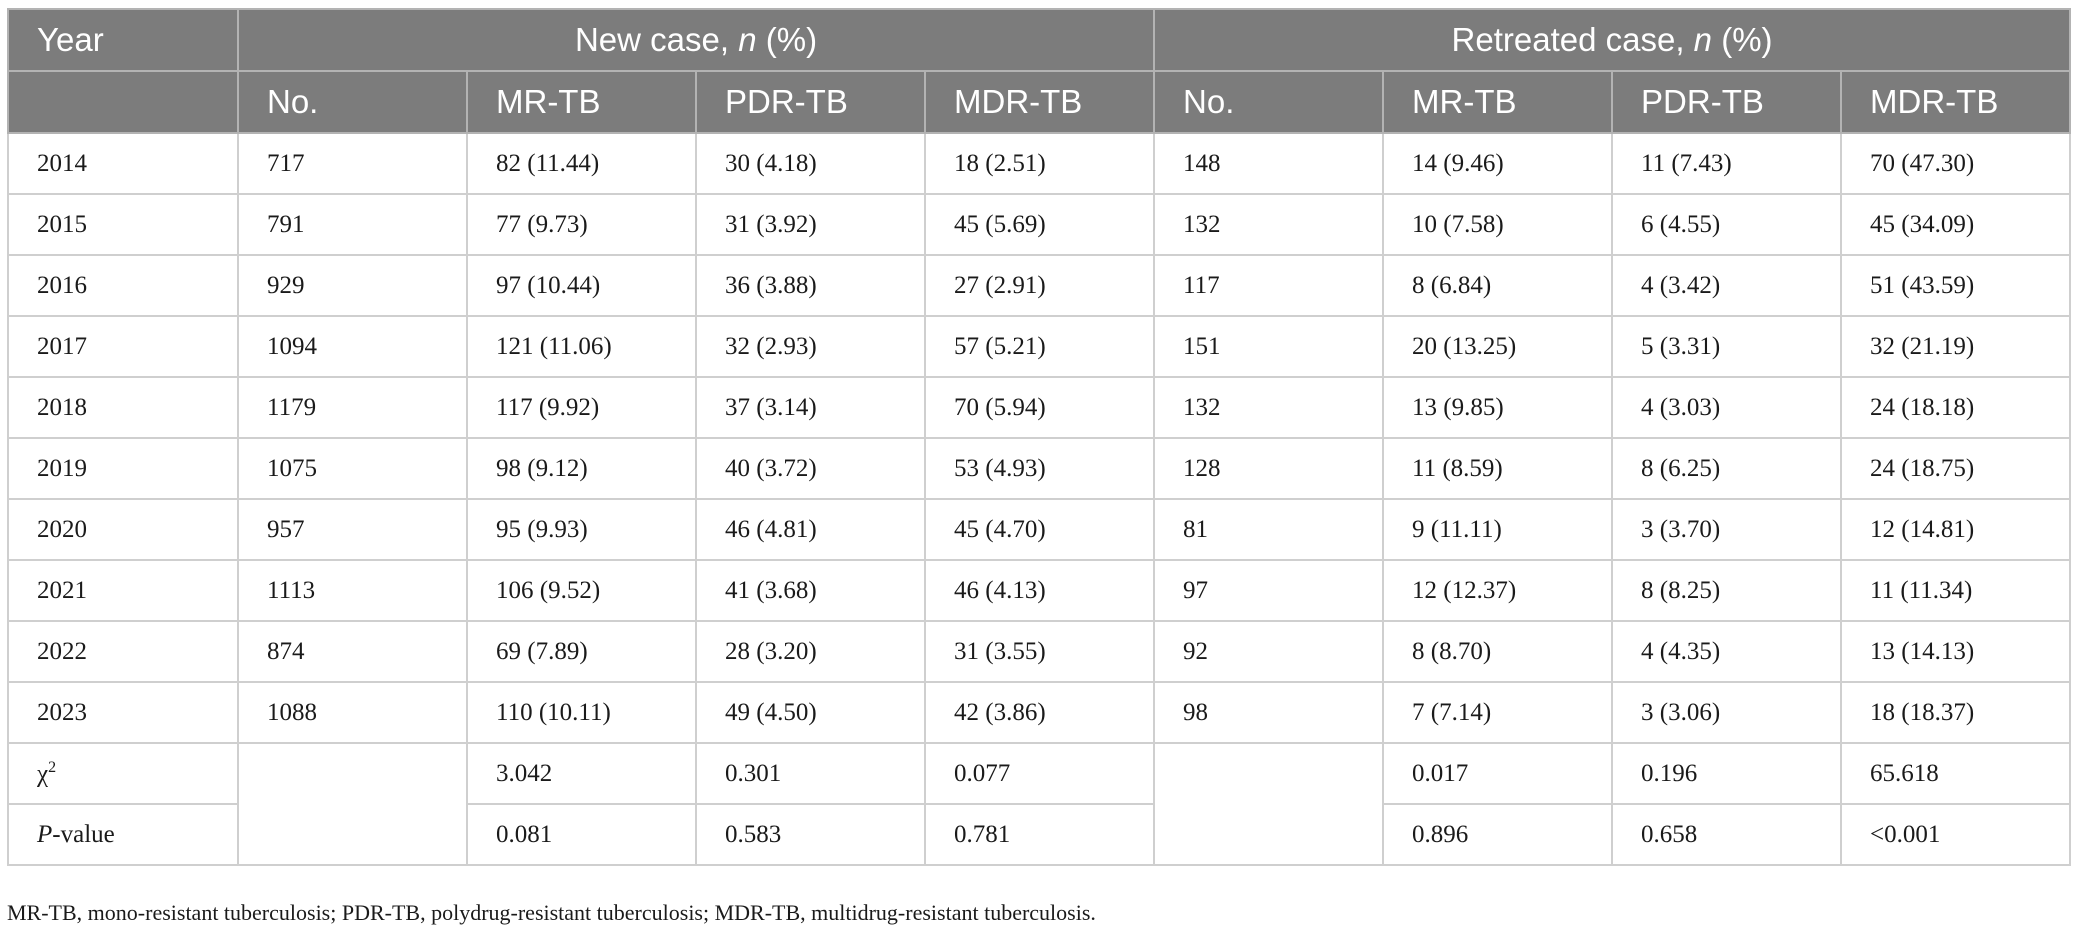 Image resolution: width=2074 pixels, height=934 pixels. Describe the element at coordinates (810, 773) in the screenshot. I see `chi-value: 0.301` at that location.